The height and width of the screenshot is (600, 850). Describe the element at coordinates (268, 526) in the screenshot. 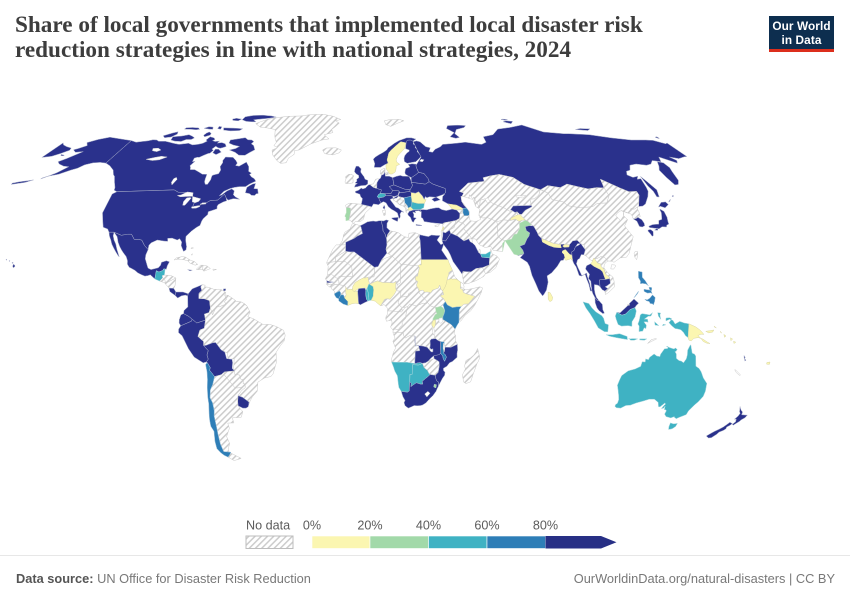

I see `svg-text: No data` at that location.